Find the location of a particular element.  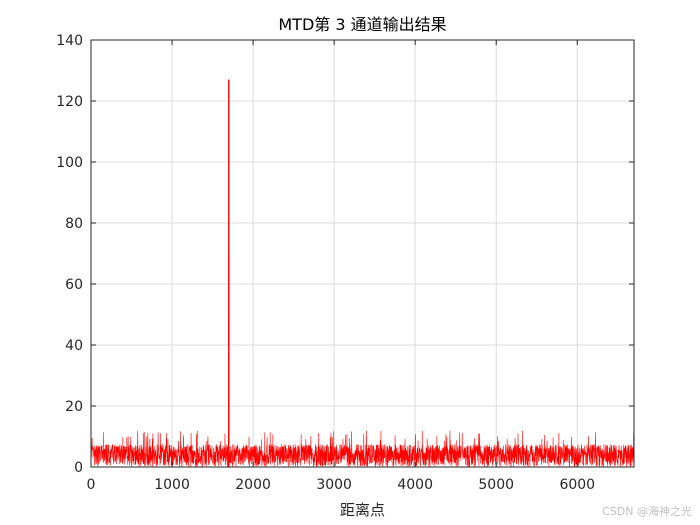

x-tick-label: 0 is located at coordinates (91, 485).